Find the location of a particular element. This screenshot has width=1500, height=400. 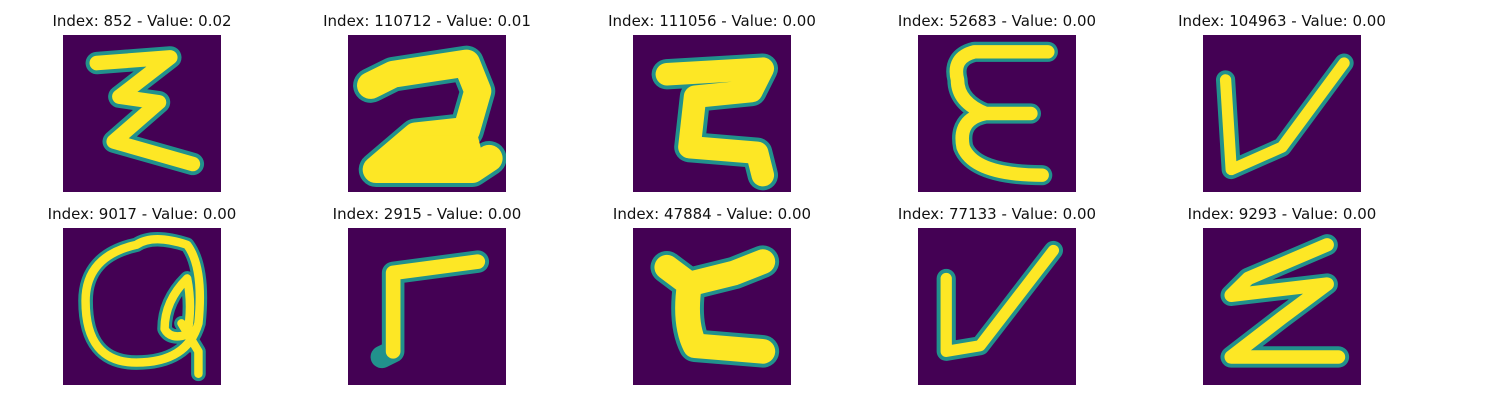

tile-title: Index: 852 - Value: 0.02 is located at coordinates (142, 21).